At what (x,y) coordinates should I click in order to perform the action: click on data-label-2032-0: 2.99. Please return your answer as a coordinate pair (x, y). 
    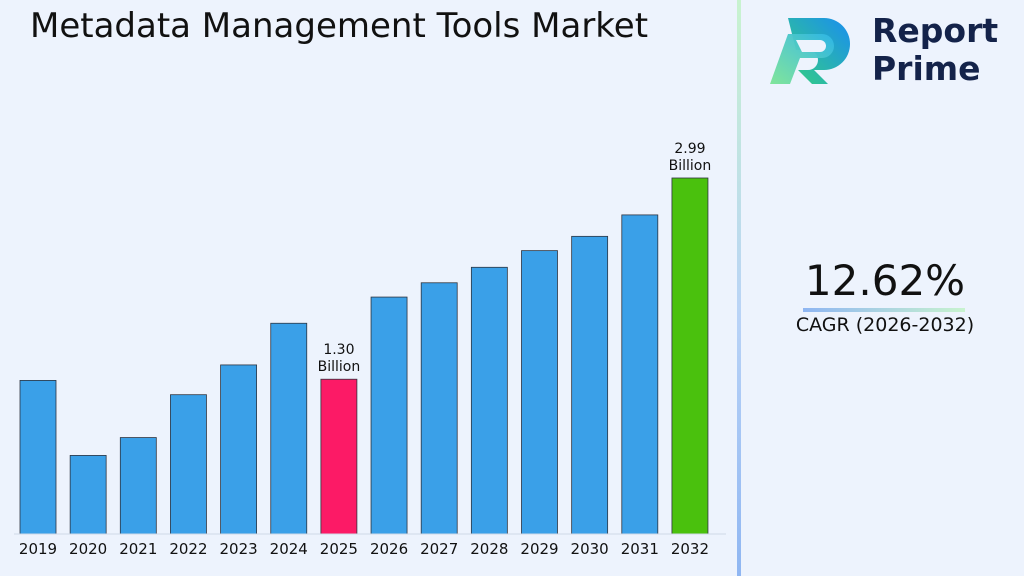
    Looking at the image, I should click on (689, 149).